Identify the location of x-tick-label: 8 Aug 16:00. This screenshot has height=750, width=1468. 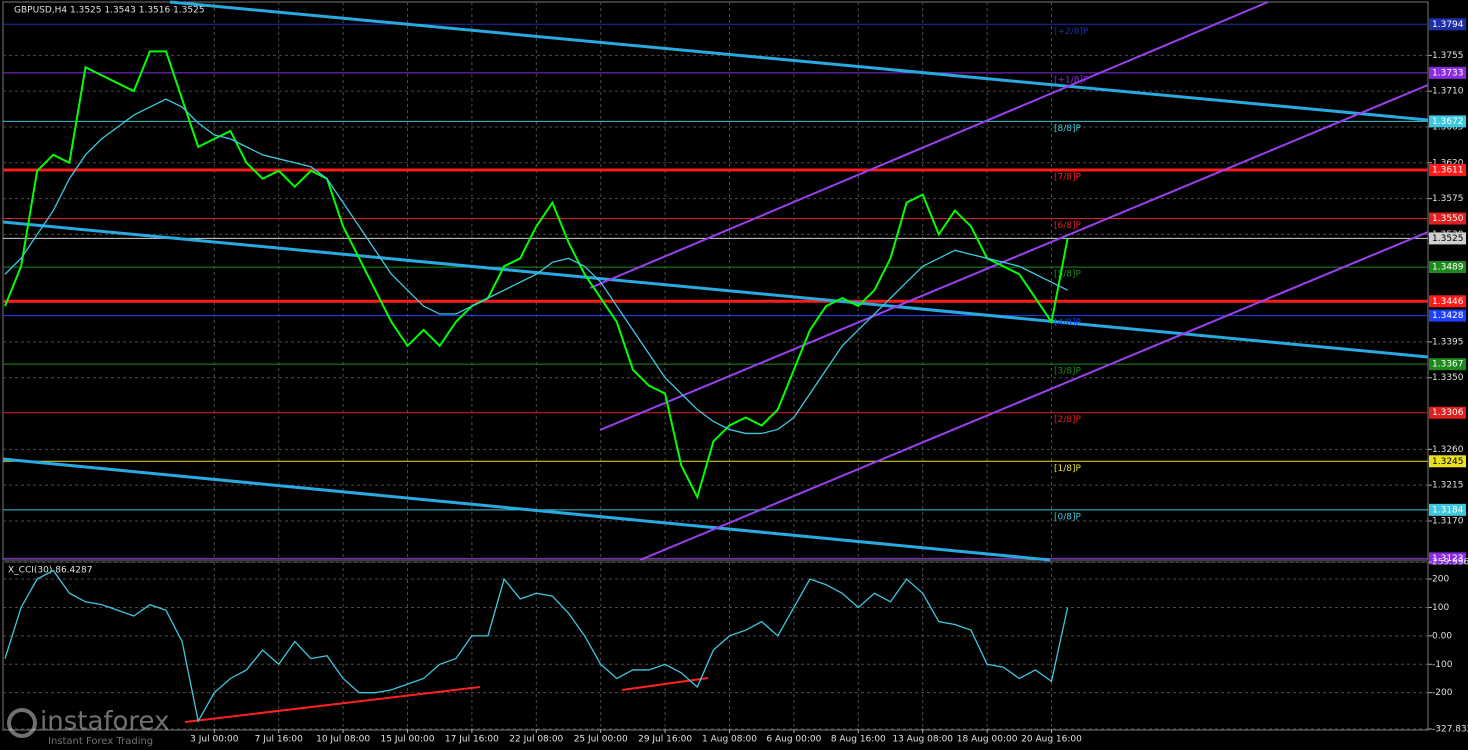
(858, 740).